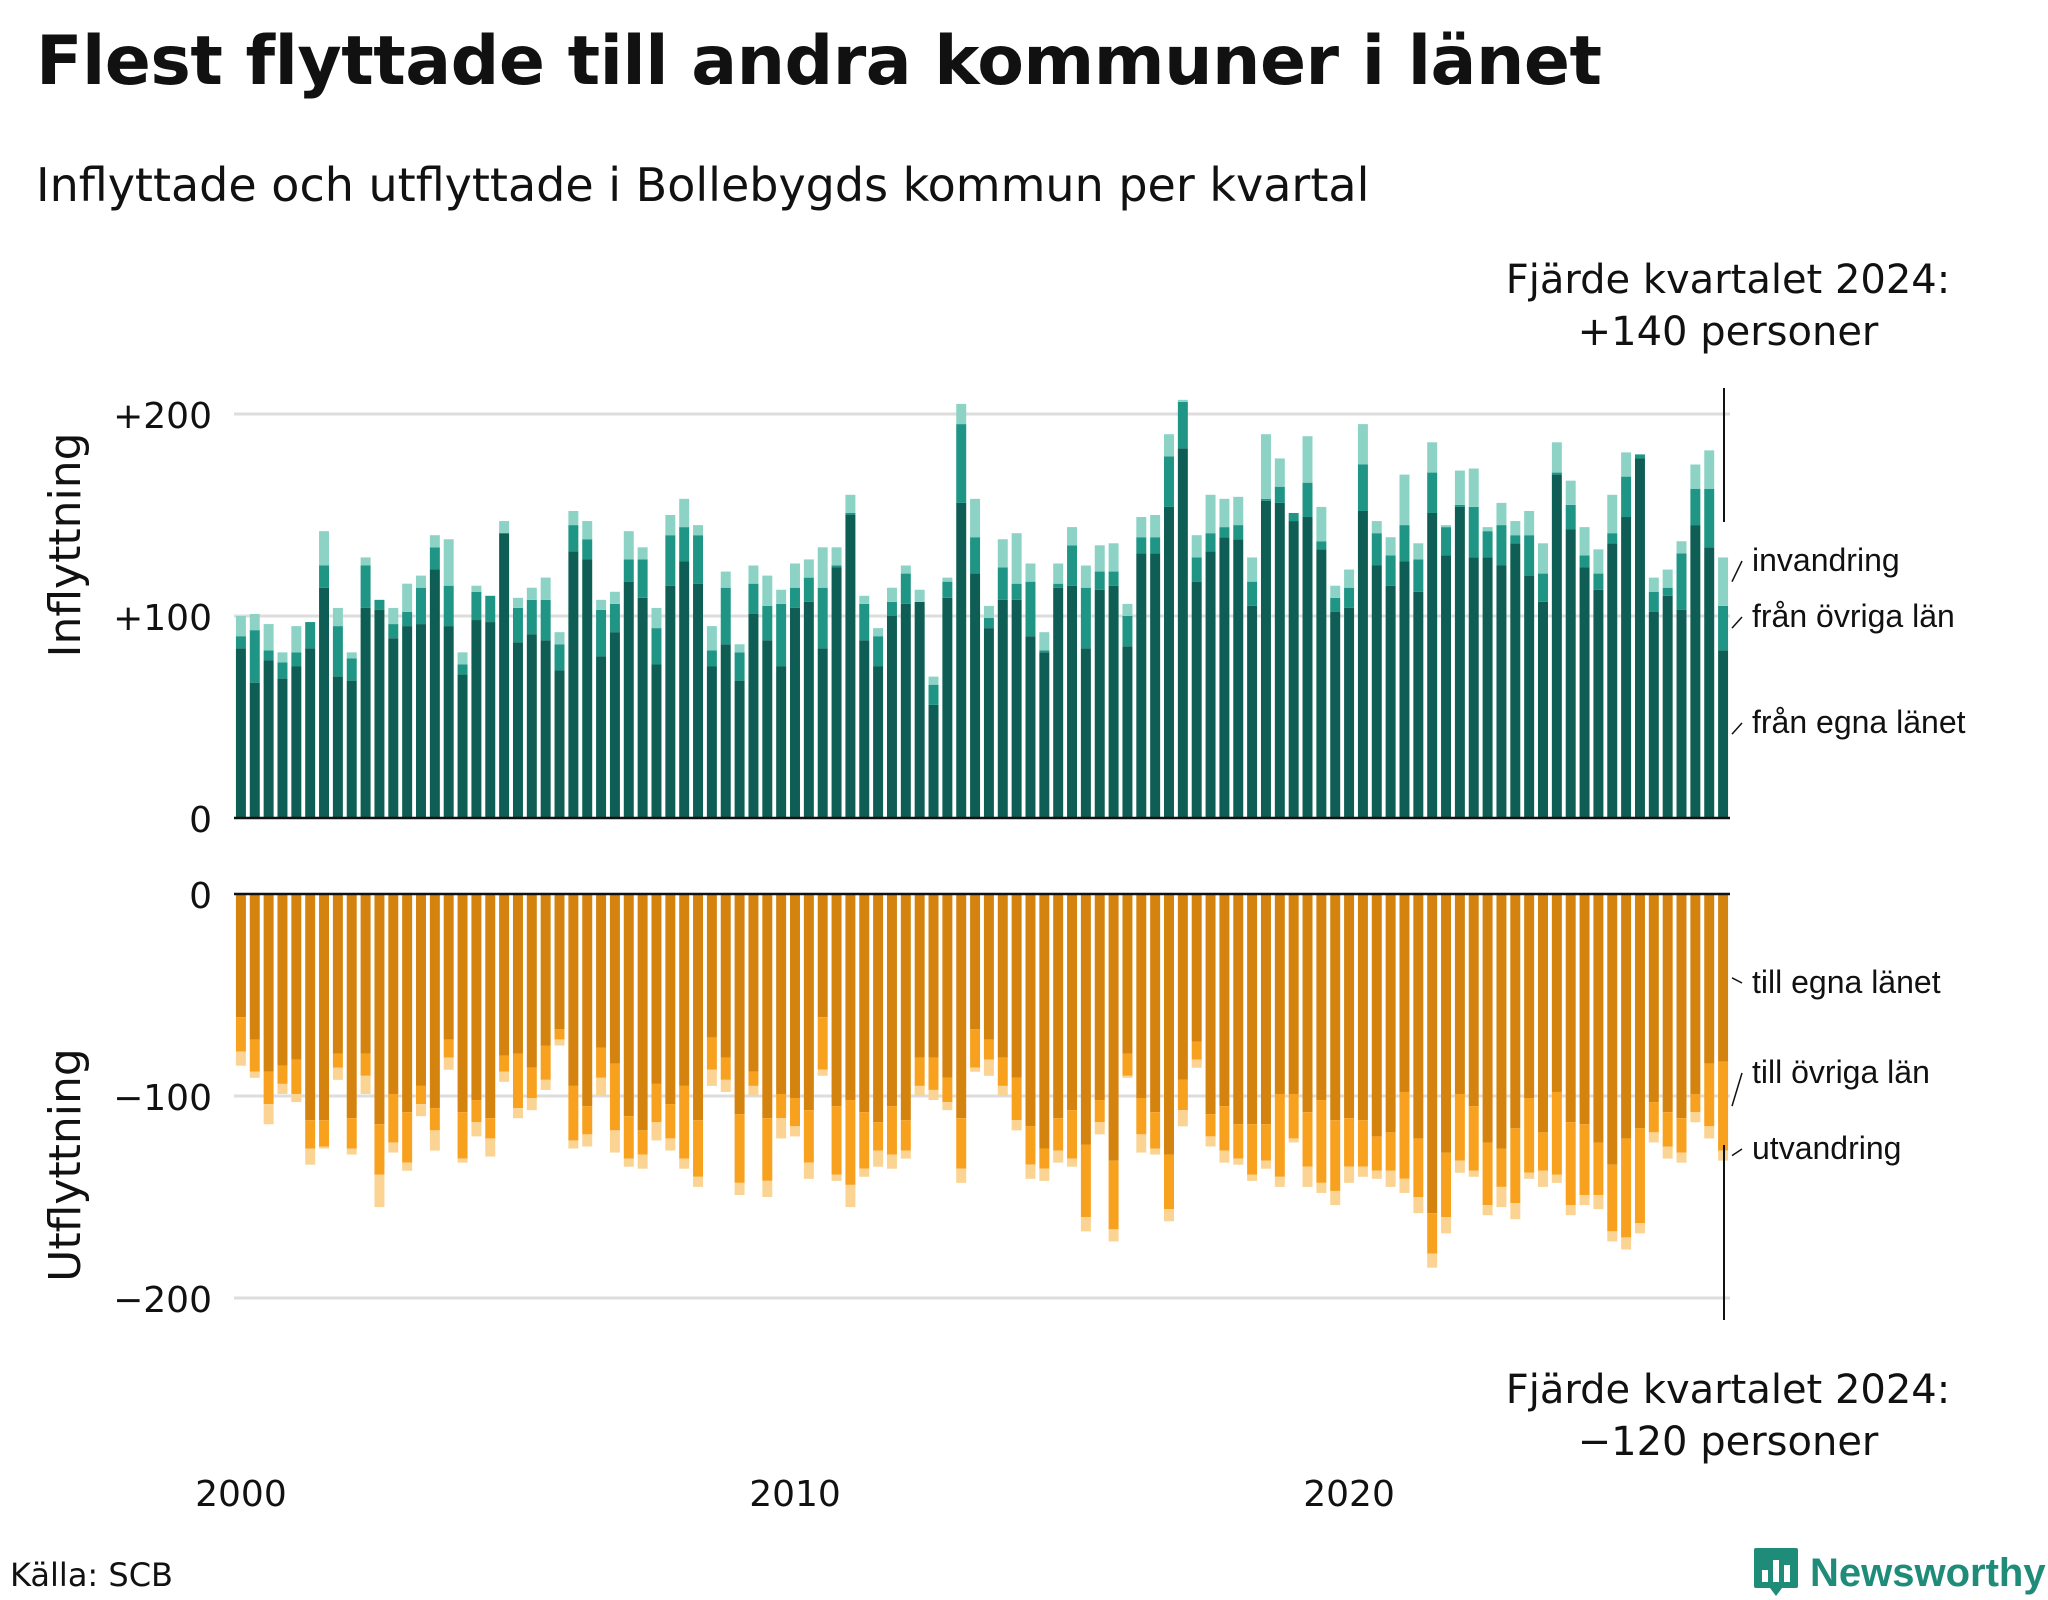 The image size is (2048, 1600). Describe the element at coordinates (200, 820) in the screenshot. I see `y-tick-label: 0` at that location.